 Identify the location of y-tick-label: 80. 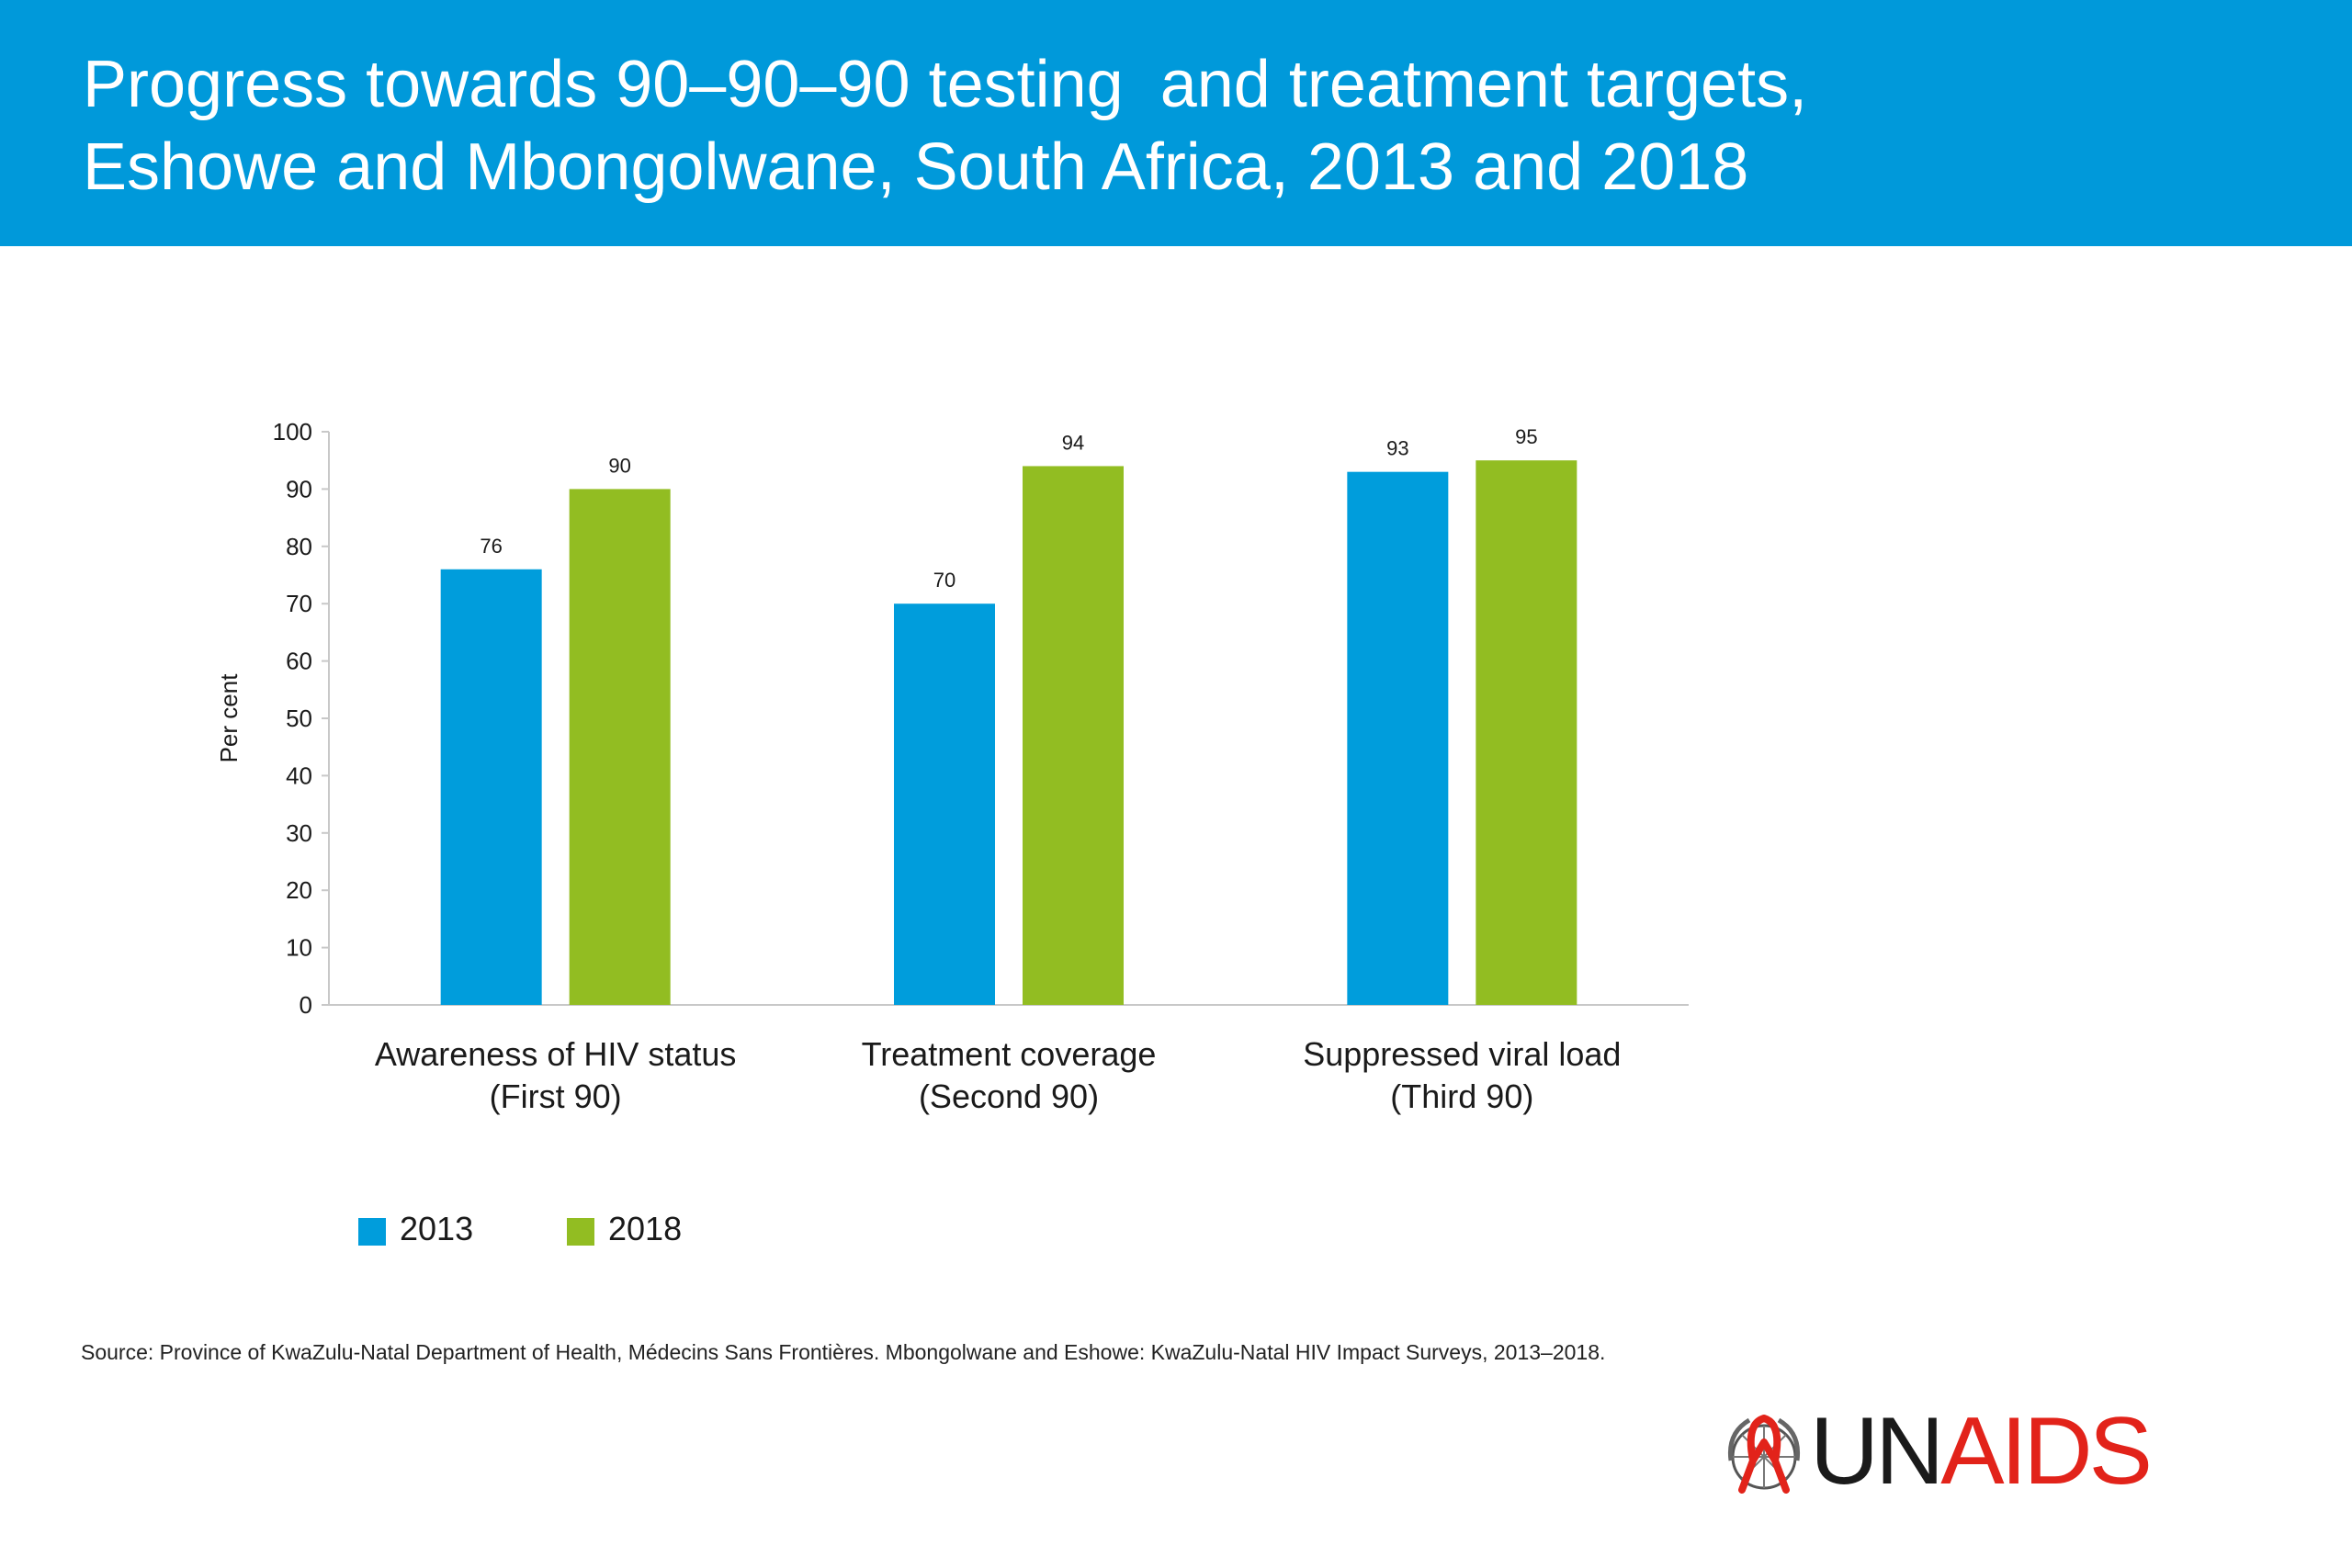
(299, 546).